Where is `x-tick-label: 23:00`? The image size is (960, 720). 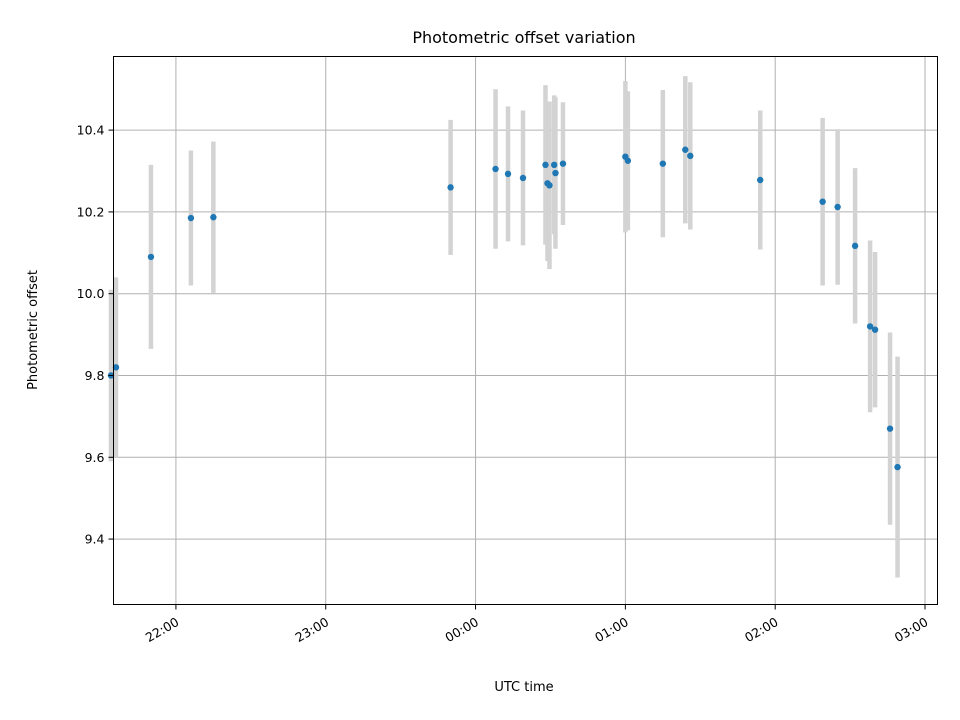
x-tick-label: 23:00 is located at coordinates (312, 629).